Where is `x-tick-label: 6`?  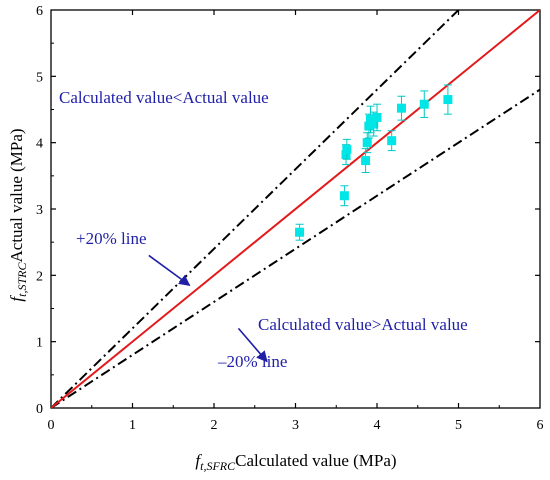 x-tick-label: 6 is located at coordinates (540, 425).